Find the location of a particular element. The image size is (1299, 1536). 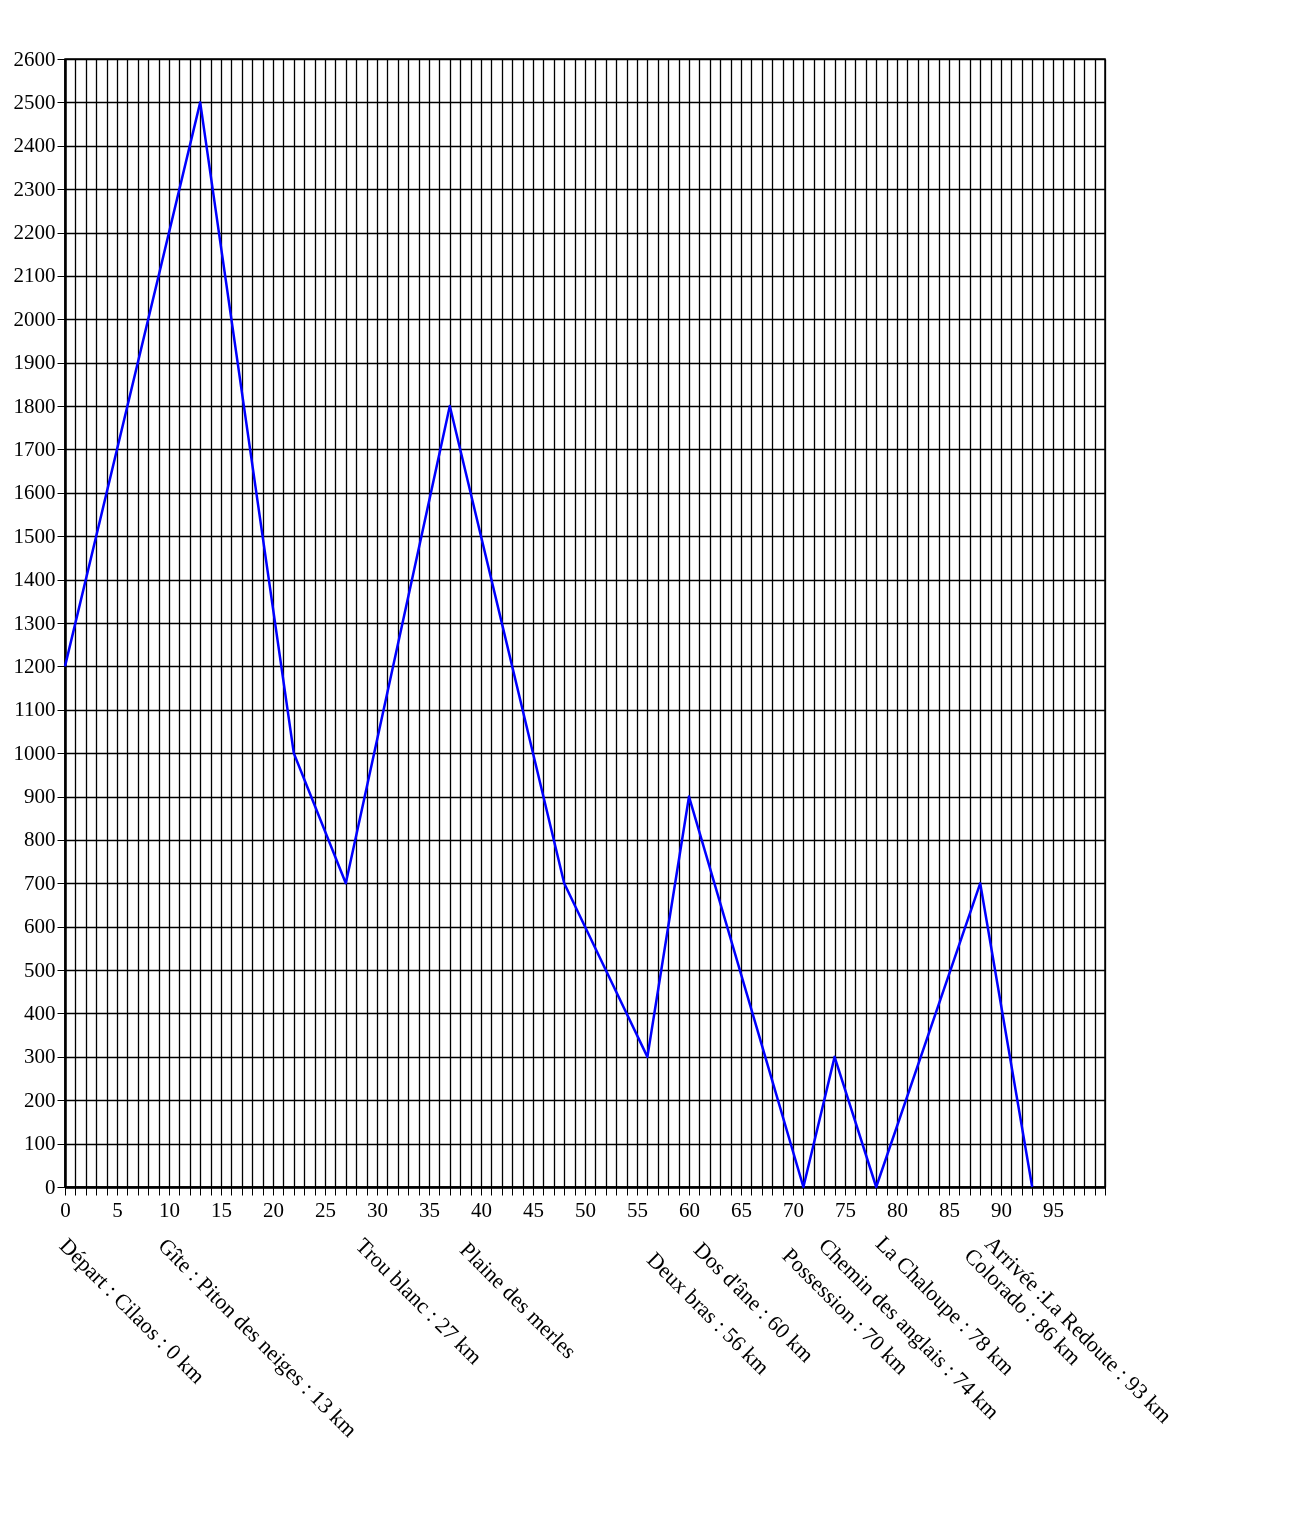

y-tick-label: 1300 is located at coordinates (34, 622).